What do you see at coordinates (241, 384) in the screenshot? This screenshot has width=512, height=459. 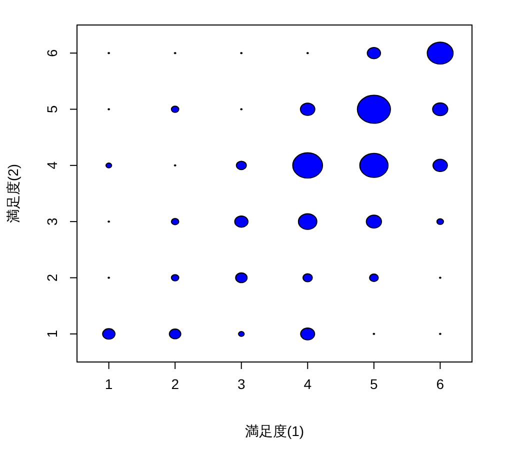 I see `x-tick-label: 3` at bounding box center [241, 384].